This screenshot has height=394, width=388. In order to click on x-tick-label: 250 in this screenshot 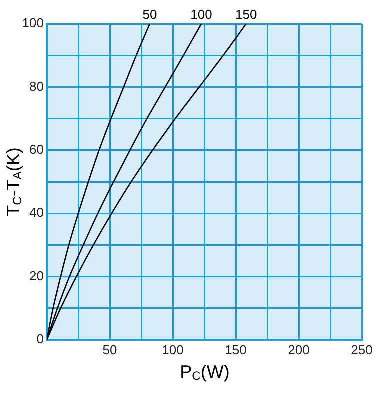, I will do `click(362, 350)`.